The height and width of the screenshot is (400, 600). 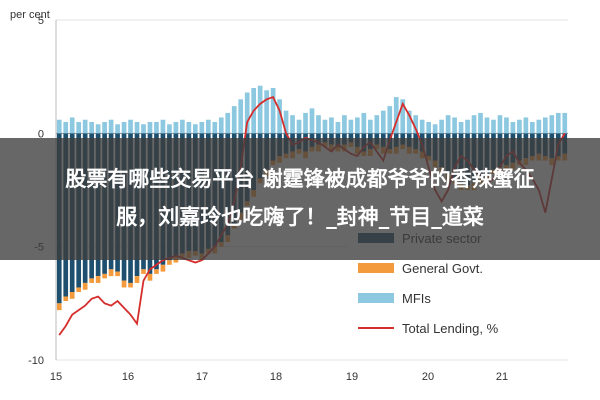 I want to click on x-tick-label: 20, so click(x=428, y=377).